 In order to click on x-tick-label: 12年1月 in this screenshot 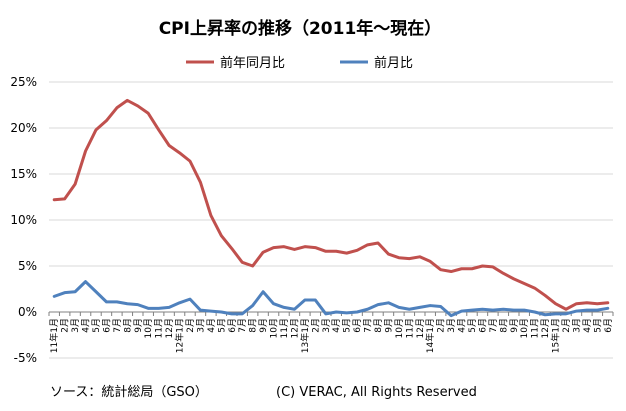, I will do `click(180, 335)`.